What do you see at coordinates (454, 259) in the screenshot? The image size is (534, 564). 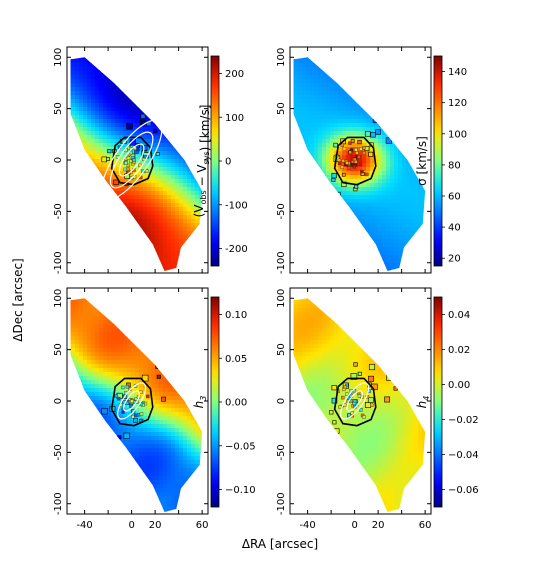 I see `colorbar-tick-label: 20` at bounding box center [454, 259].